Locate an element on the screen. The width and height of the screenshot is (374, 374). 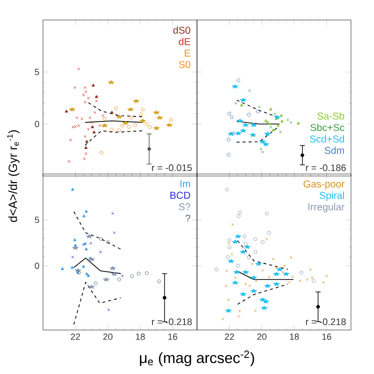
series-label: Sa-Sb is located at coordinates (330, 116).